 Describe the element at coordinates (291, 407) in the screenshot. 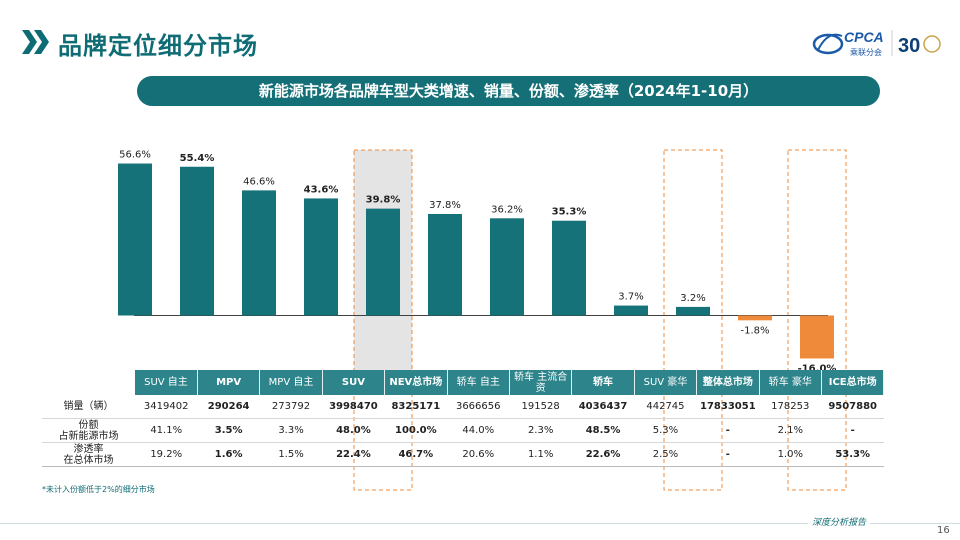

I see `table-cell: 273792` at that location.